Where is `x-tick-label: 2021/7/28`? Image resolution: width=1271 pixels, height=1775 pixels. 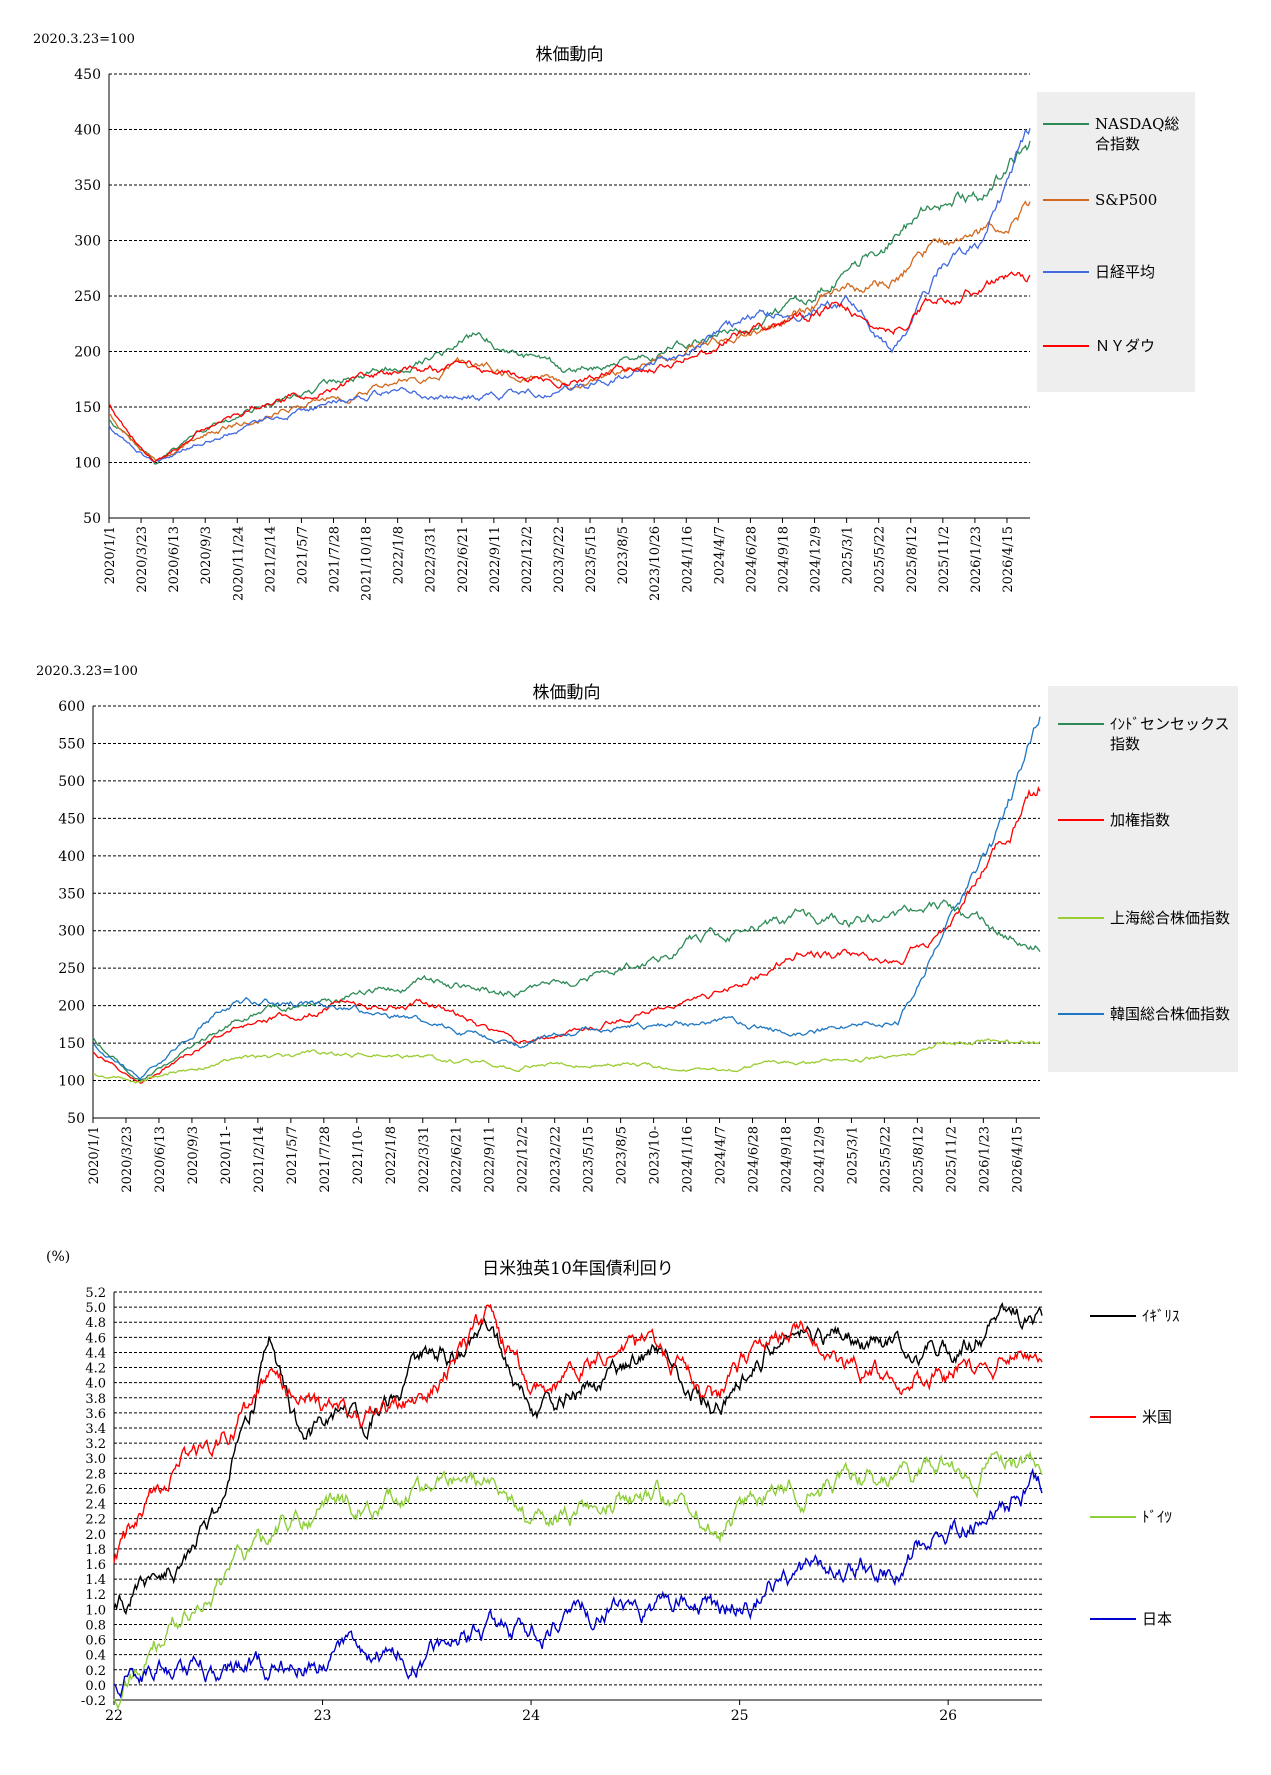 x-tick-label: 2021/7/28 is located at coordinates (325, 1159).